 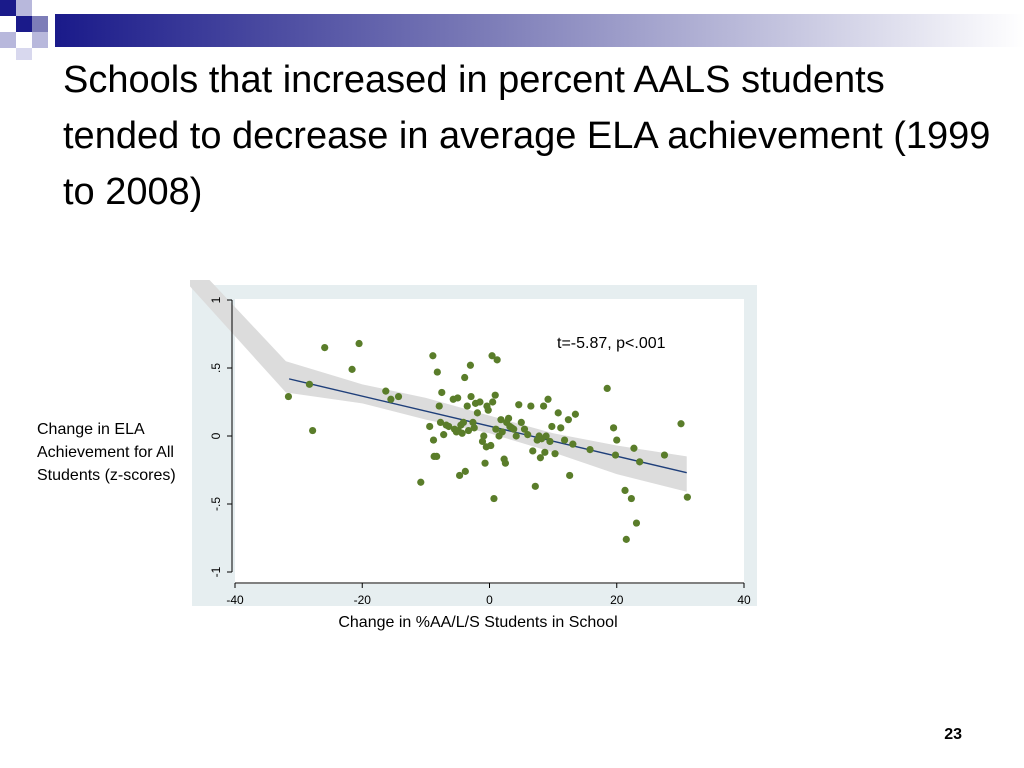 I want to click on stat-annotation: t=-5.87, p<.001, so click(x=611, y=343).